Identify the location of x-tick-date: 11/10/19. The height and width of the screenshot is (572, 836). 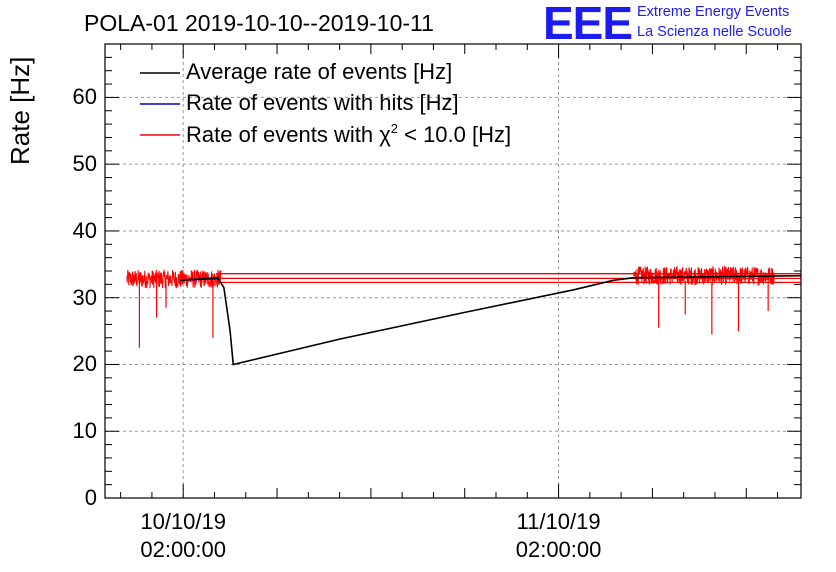
(558, 521).